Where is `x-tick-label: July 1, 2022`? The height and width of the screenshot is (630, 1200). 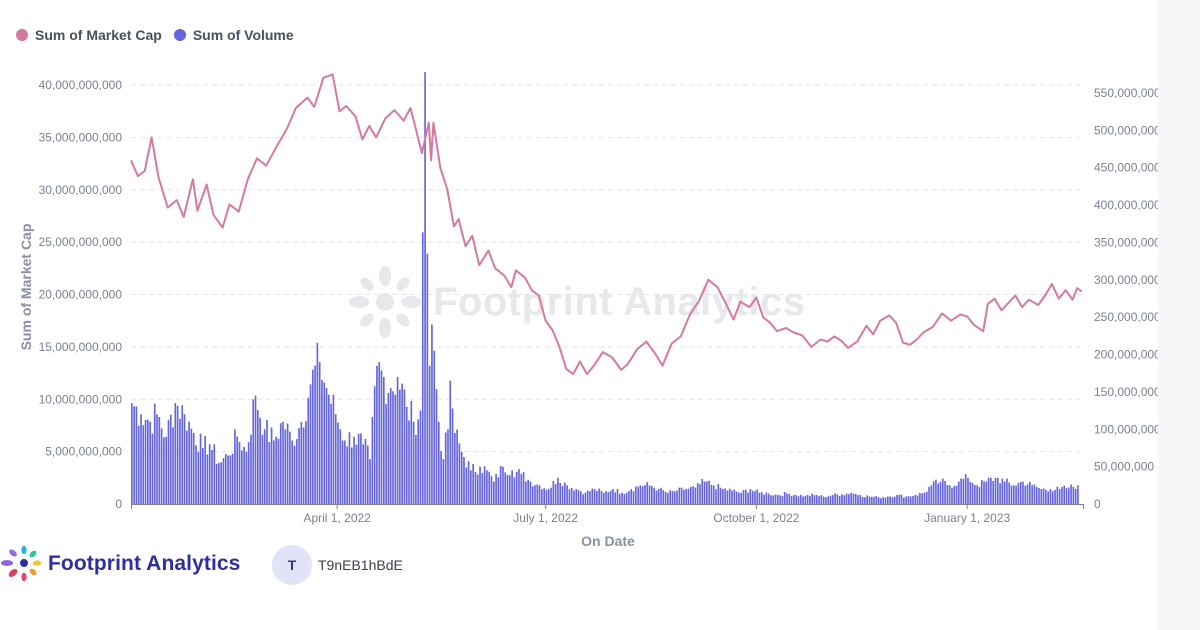
x-tick-label: July 1, 2022 is located at coordinates (545, 518).